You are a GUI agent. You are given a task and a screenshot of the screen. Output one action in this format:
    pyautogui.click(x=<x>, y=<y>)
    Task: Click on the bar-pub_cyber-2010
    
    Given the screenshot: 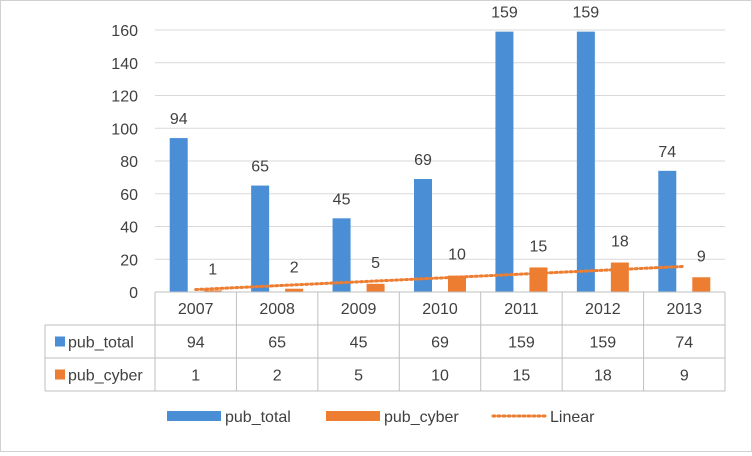 What is the action you would take?
    pyautogui.click(x=457, y=283)
    